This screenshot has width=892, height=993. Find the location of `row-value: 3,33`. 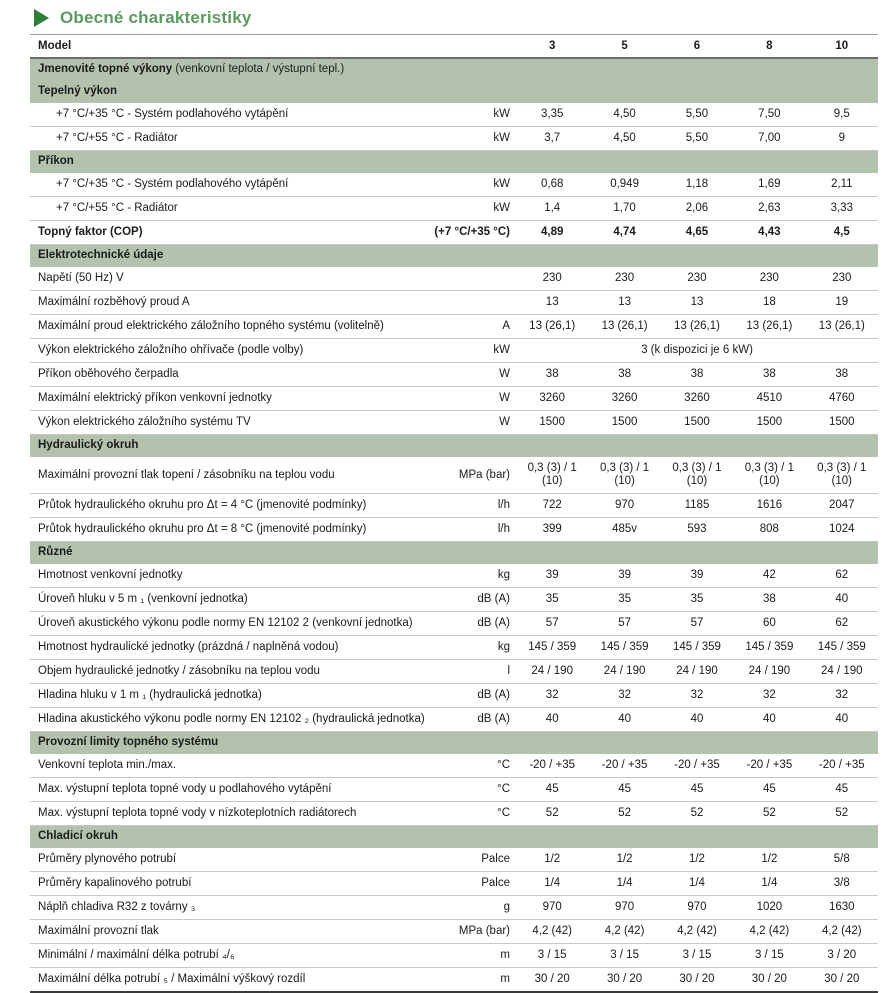

row-value: 3,33 is located at coordinates (841, 208).